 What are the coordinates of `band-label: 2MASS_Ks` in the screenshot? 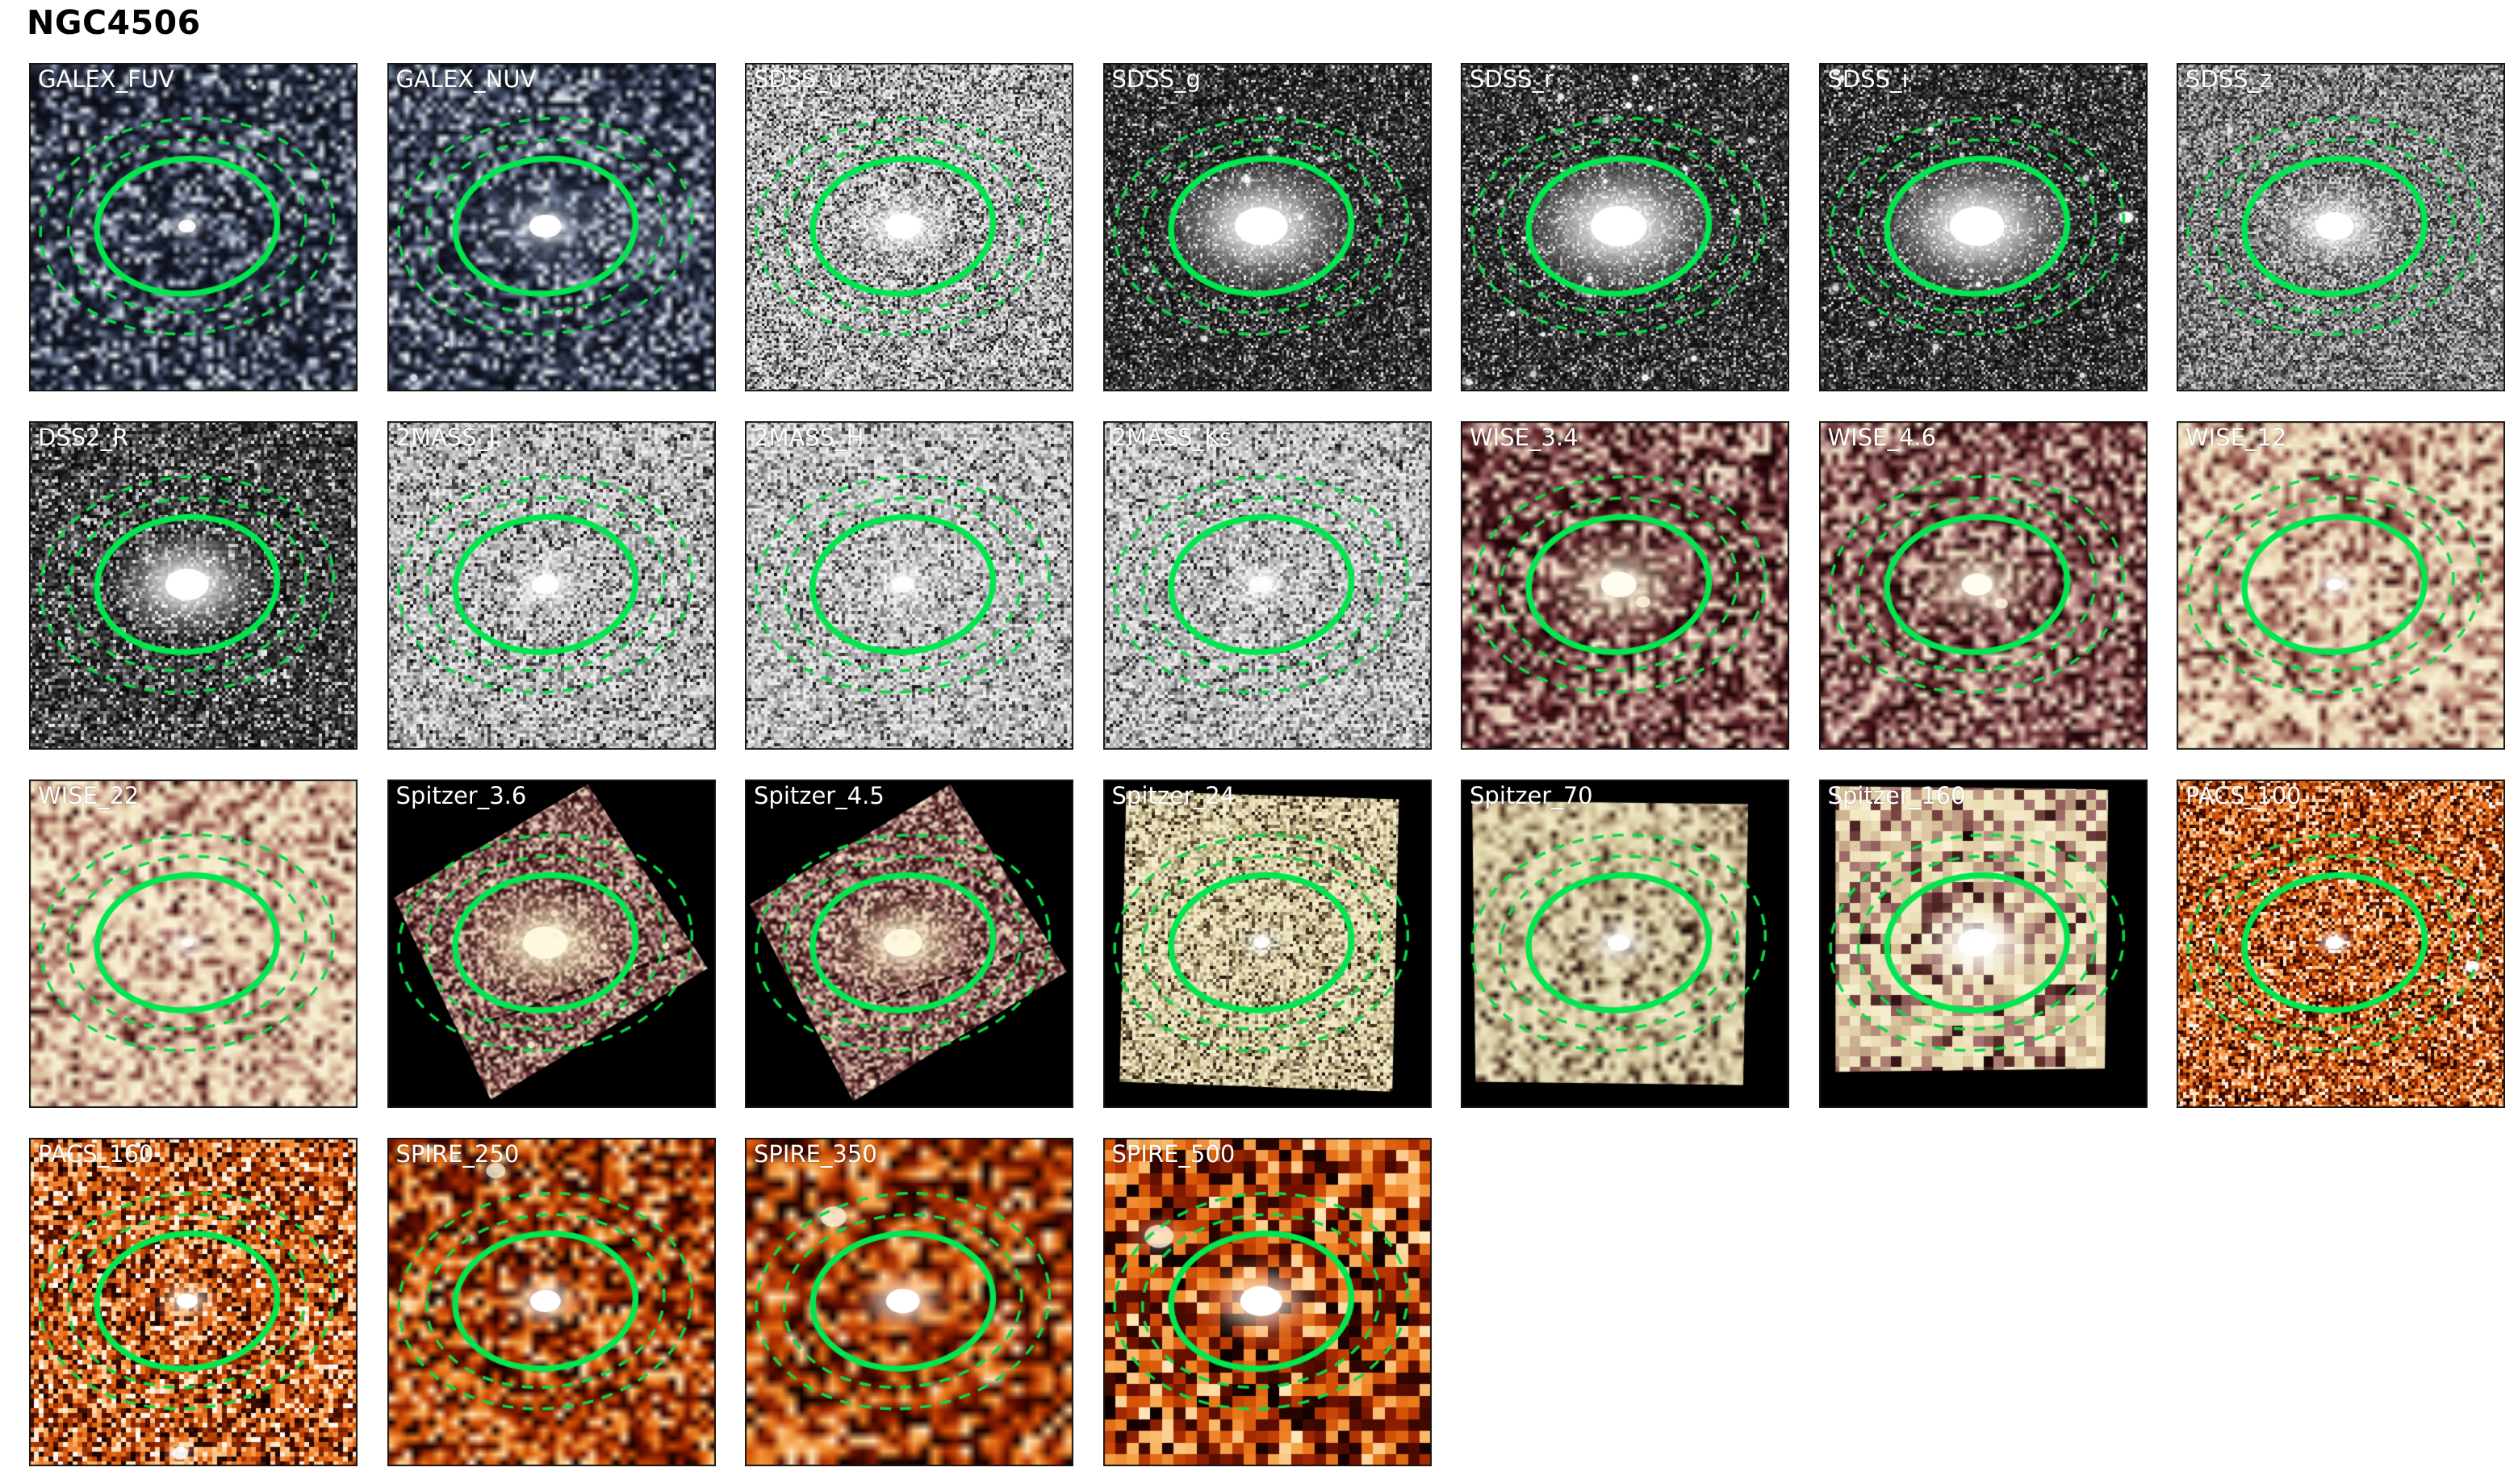 It's located at (1171, 437).